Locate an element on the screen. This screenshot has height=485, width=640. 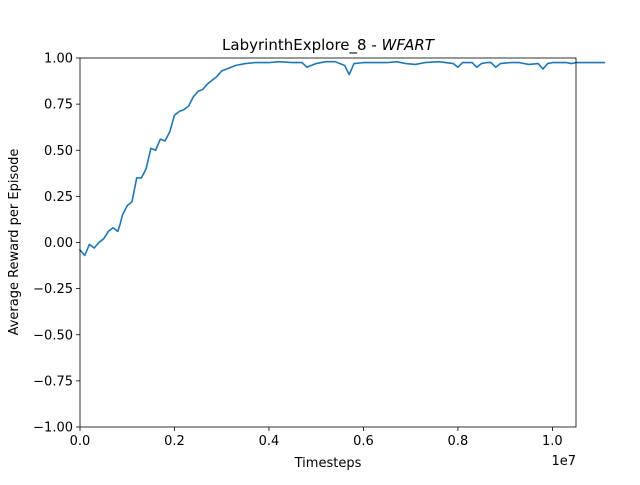
x-tick-label: 0.6 is located at coordinates (363, 441).